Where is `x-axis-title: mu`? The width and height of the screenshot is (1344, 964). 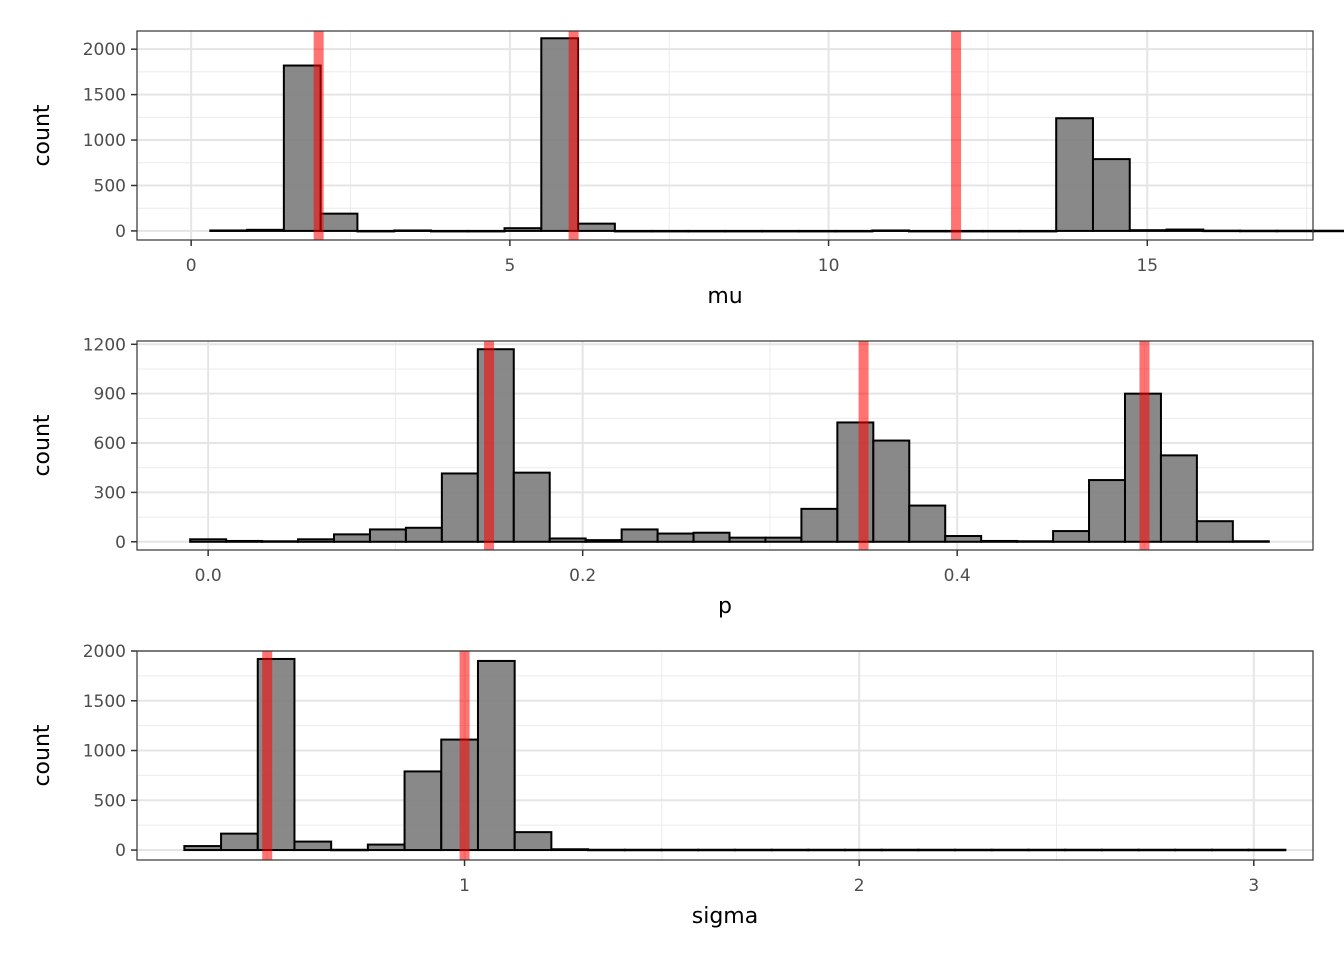
x-axis-title: mu is located at coordinates (724, 296).